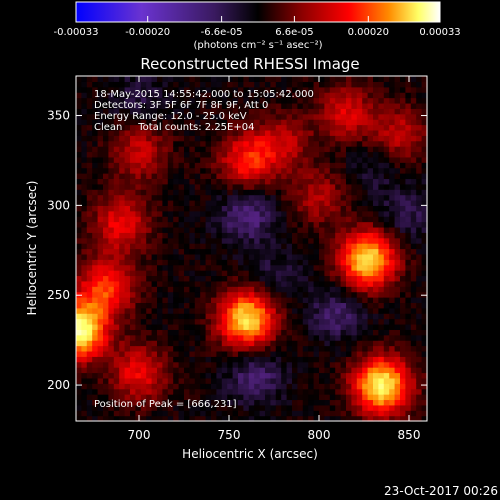 The width and height of the screenshot is (500, 500). What do you see at coordinates (76, 32) in the screenshot?
I see `colorbar-tick-label: -0.00033` at bounding box center [76, 32].